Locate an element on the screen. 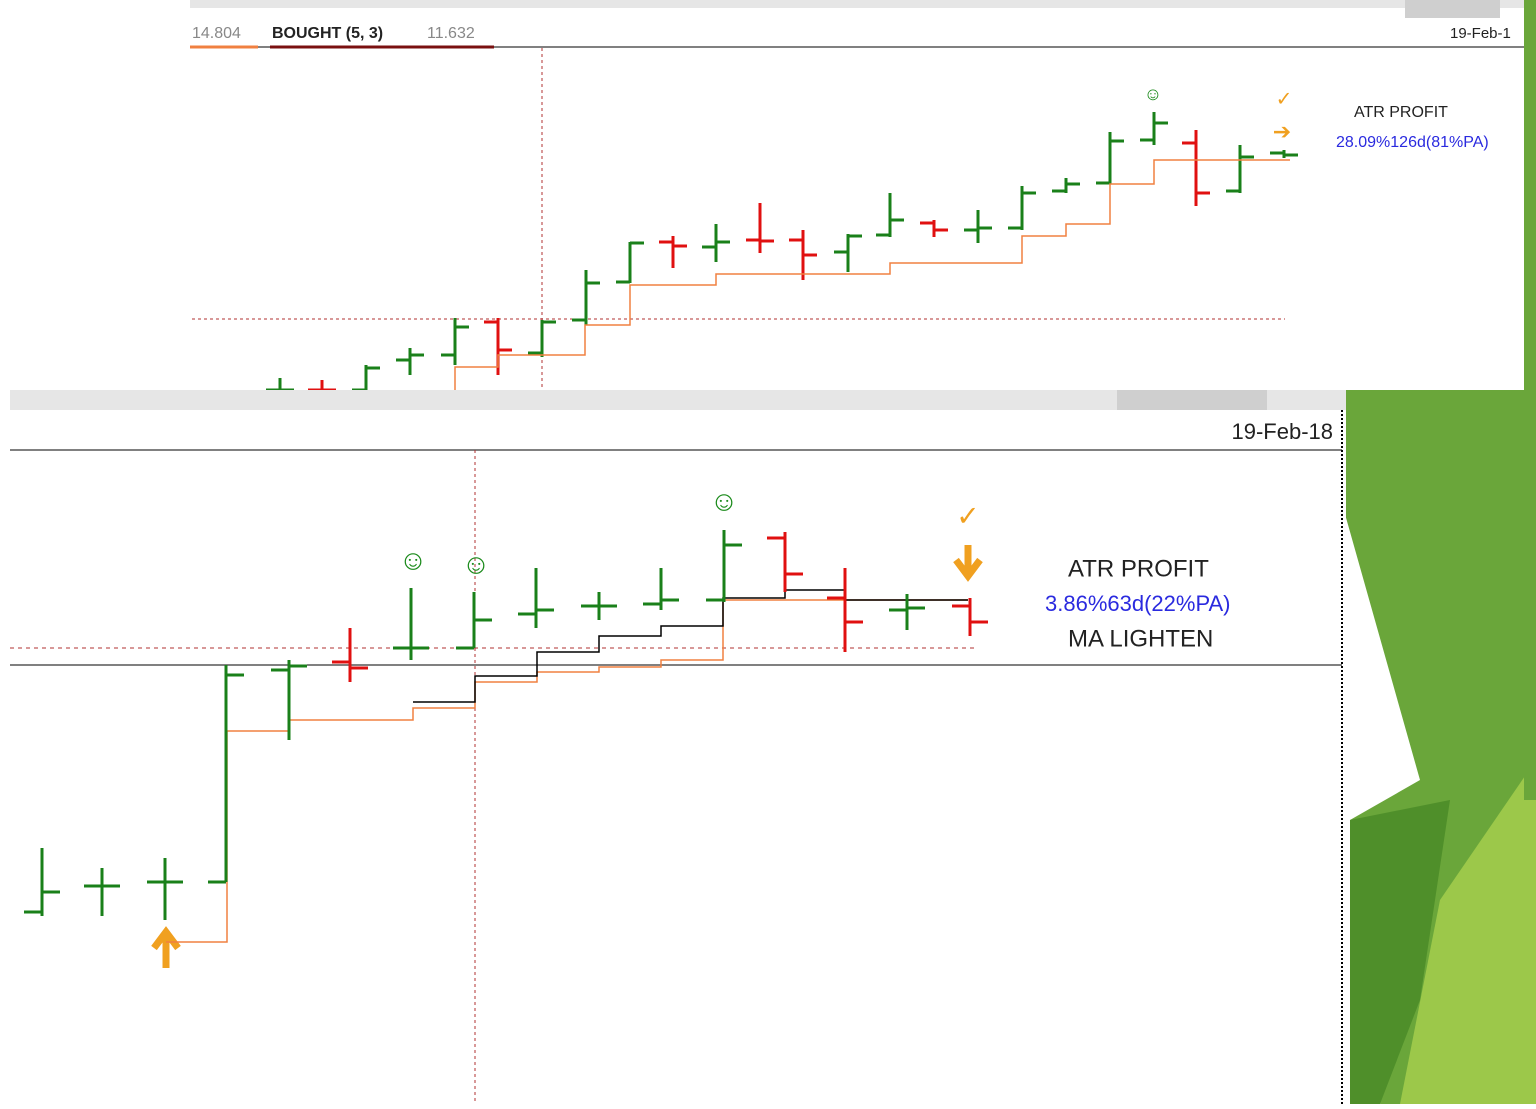 The width and height of the screenshot is (1536, 1109). trailing-stop-line is located at coordinates (872, 274).